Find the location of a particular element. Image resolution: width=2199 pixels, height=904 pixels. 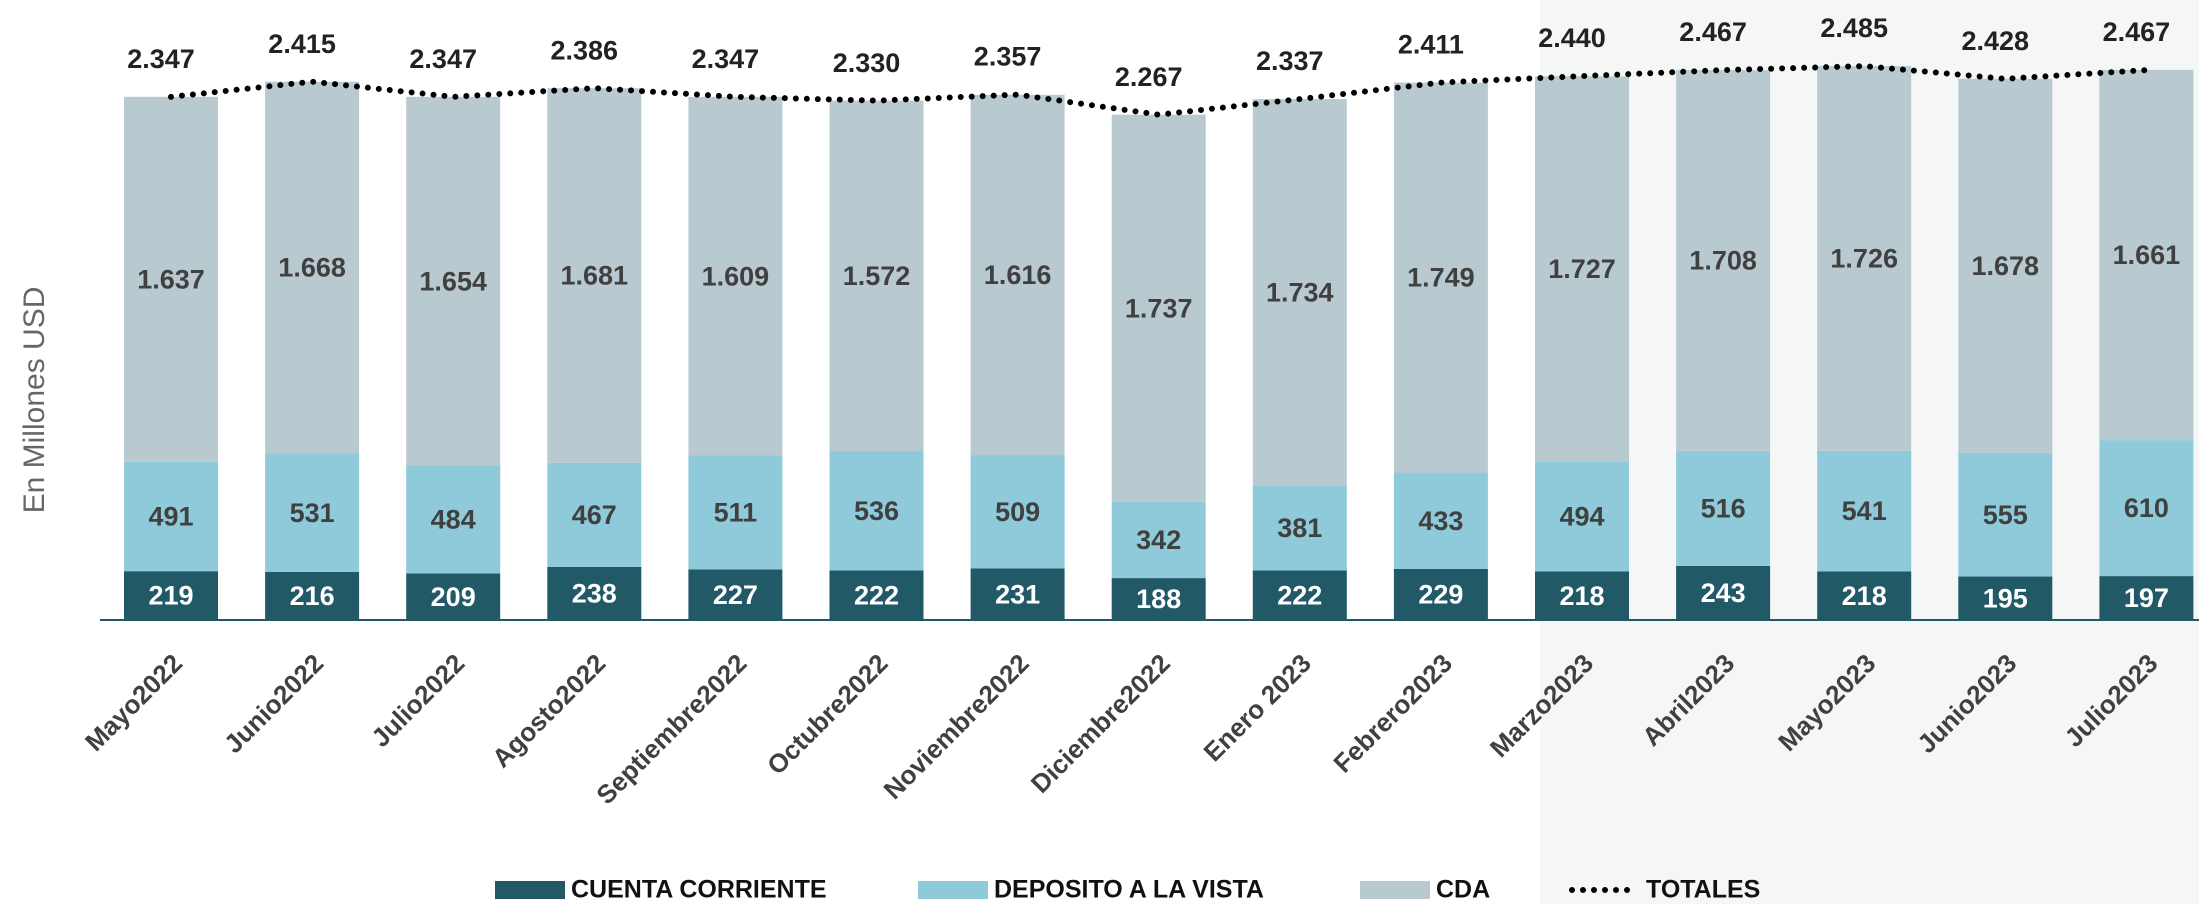

data-label: 243 is located at coordinates (1723, 593).